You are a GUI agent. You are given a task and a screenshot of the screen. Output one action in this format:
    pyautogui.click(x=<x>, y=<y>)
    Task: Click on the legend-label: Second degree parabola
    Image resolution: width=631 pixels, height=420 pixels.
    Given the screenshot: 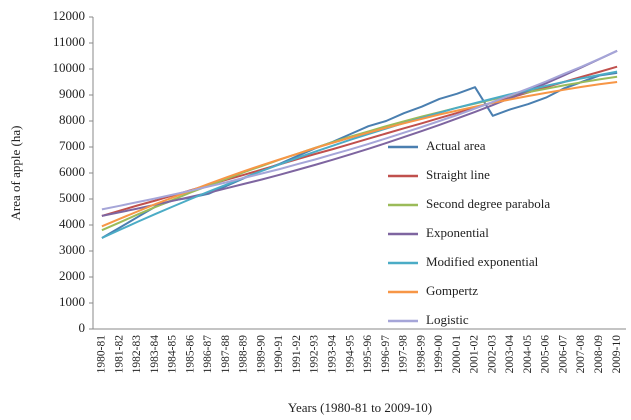 What is the action you would take?
    pyautogui.click(x=488, y=203)
    